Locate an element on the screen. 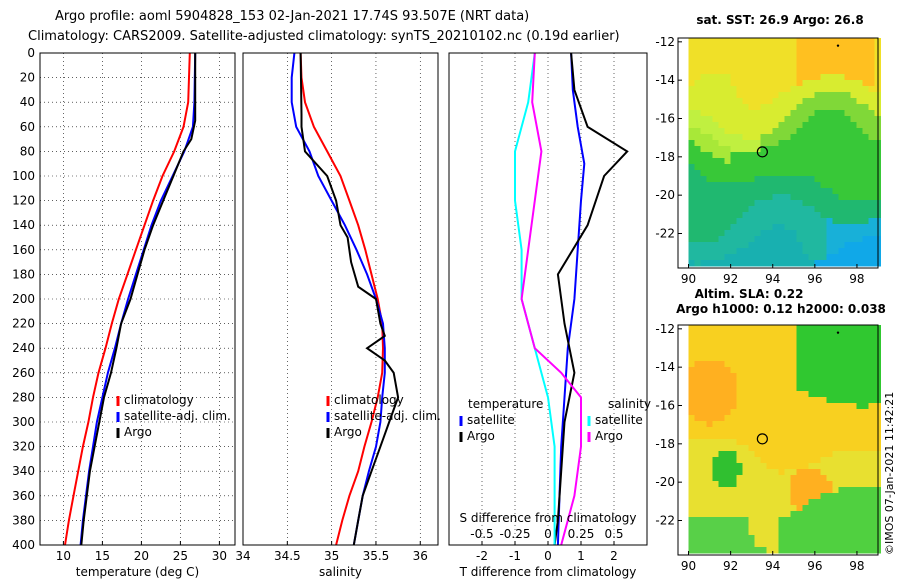 This screenshot has height=584, width=900. legend-item: climatology is located at coordinates (369, 400).